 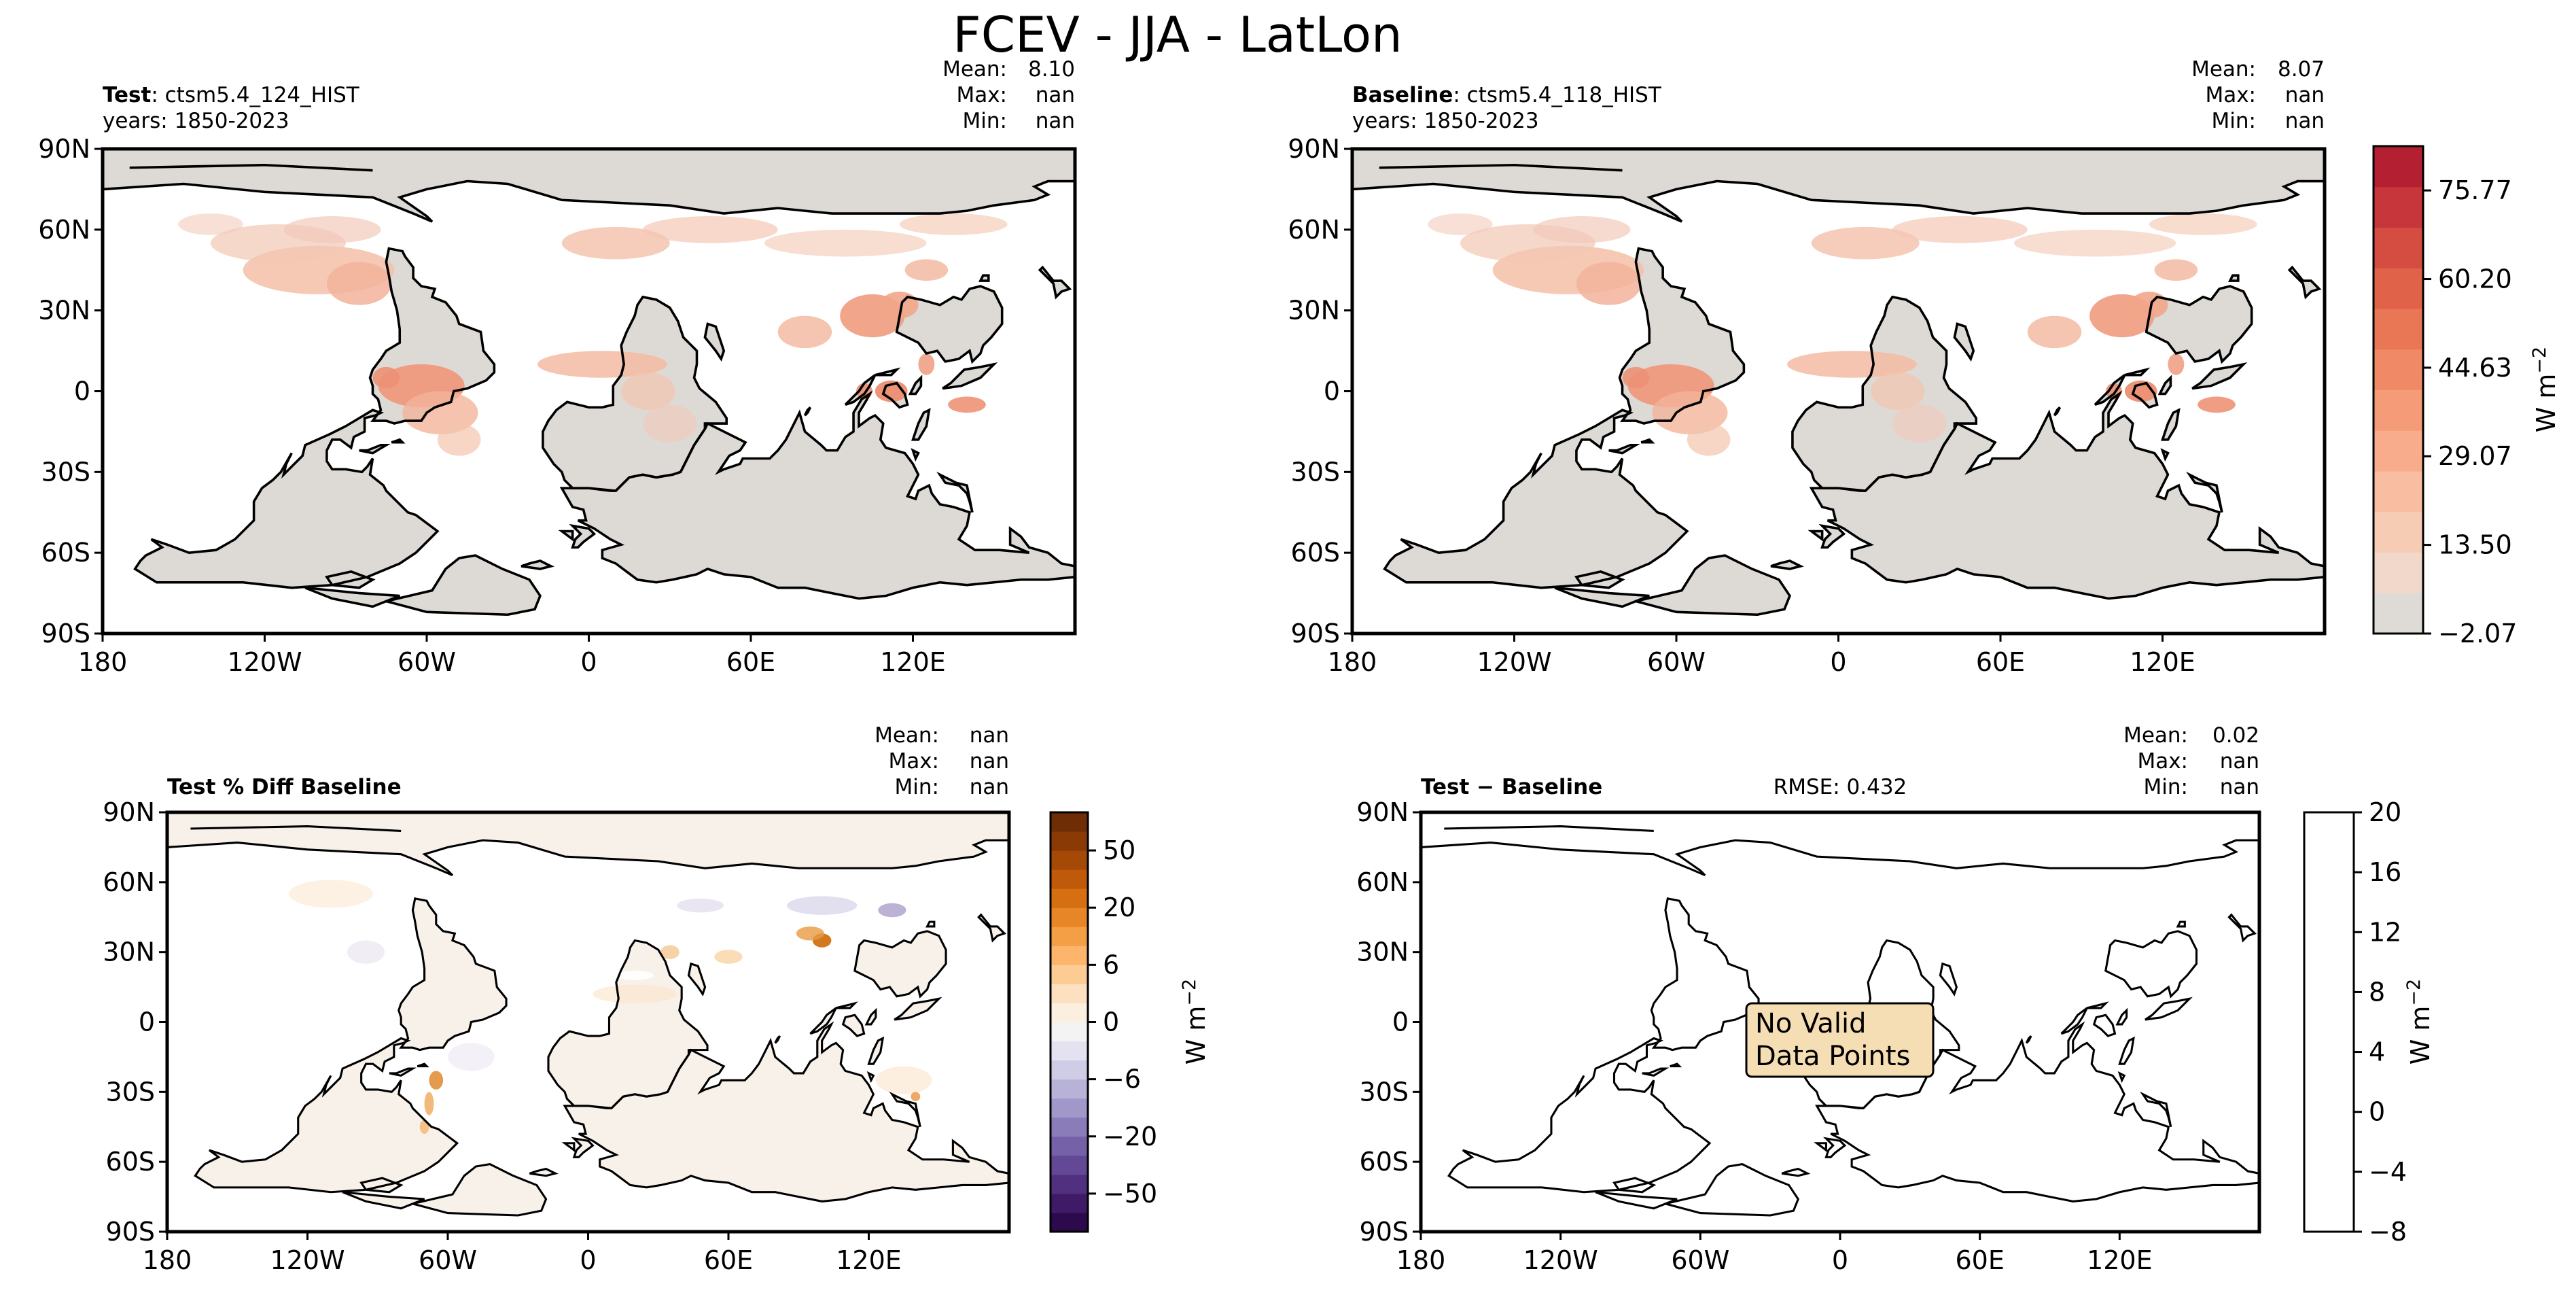 I want to click on colorbar-pct-label: W m−2, so click(x=1195, y=1021).